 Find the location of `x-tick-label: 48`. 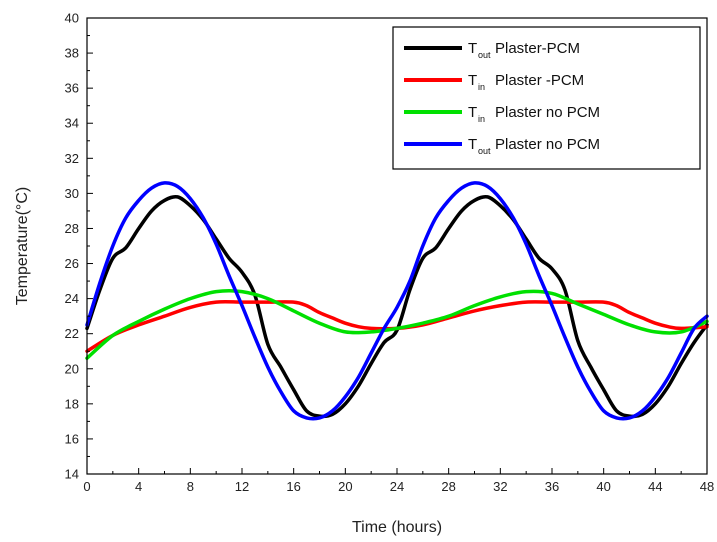

x-tick-label: 48 is located at coordinates (707, 486).